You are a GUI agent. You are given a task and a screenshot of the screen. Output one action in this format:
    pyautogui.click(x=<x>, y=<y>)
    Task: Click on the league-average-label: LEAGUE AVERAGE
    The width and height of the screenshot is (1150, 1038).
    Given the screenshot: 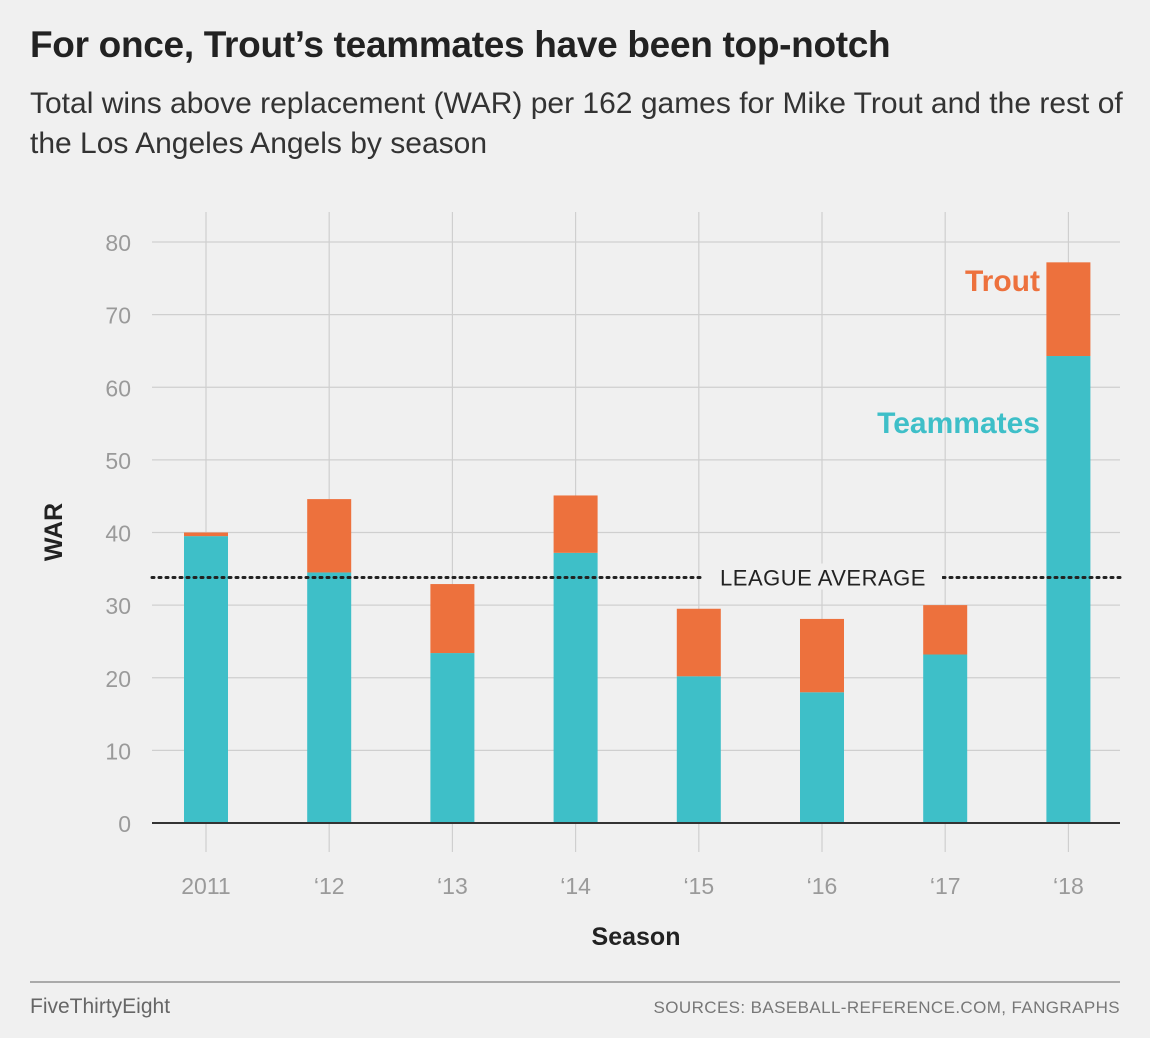 What is the action you would take?
    pyautogui.click(x=823, y=578)
    